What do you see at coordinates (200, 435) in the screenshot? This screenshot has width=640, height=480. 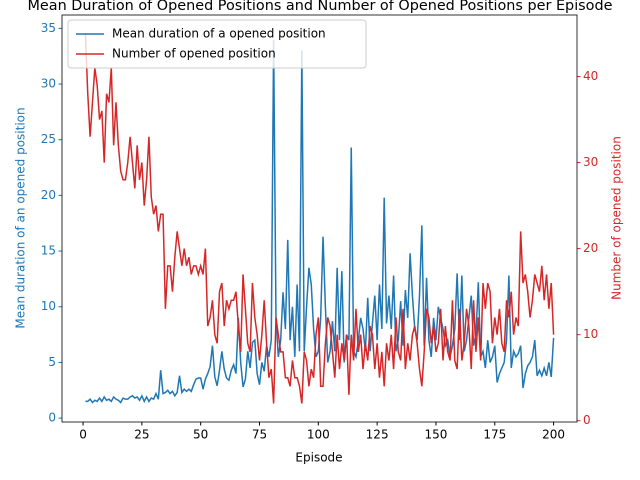 I see `x-tick-label: 50` at bounding box center [200, 435].